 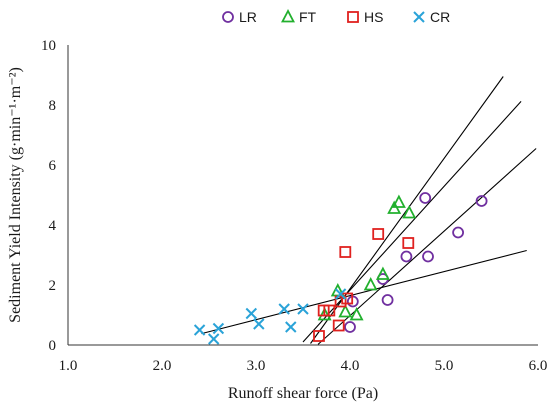 I want to click on y-tick-label: 2, so click(x=53, y=286).